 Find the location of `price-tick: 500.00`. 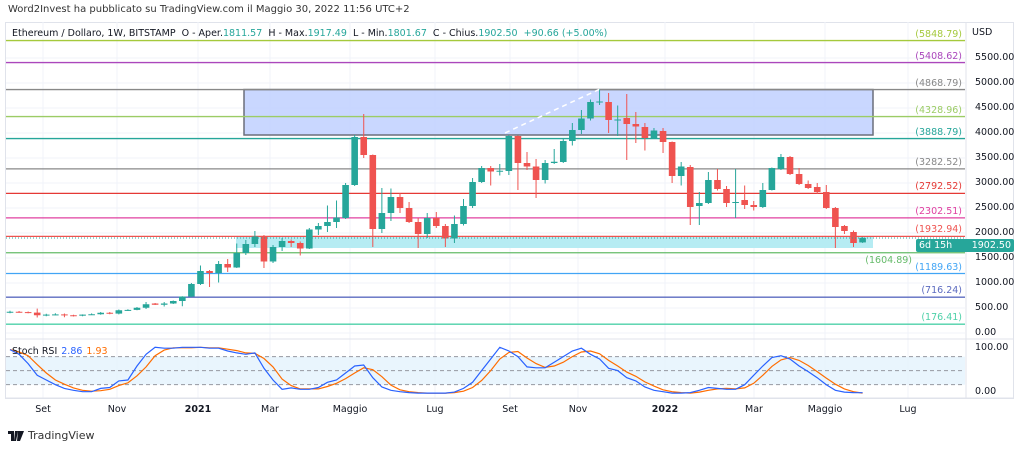

price-tick: 500.00 is located at coordinates (992, 307).